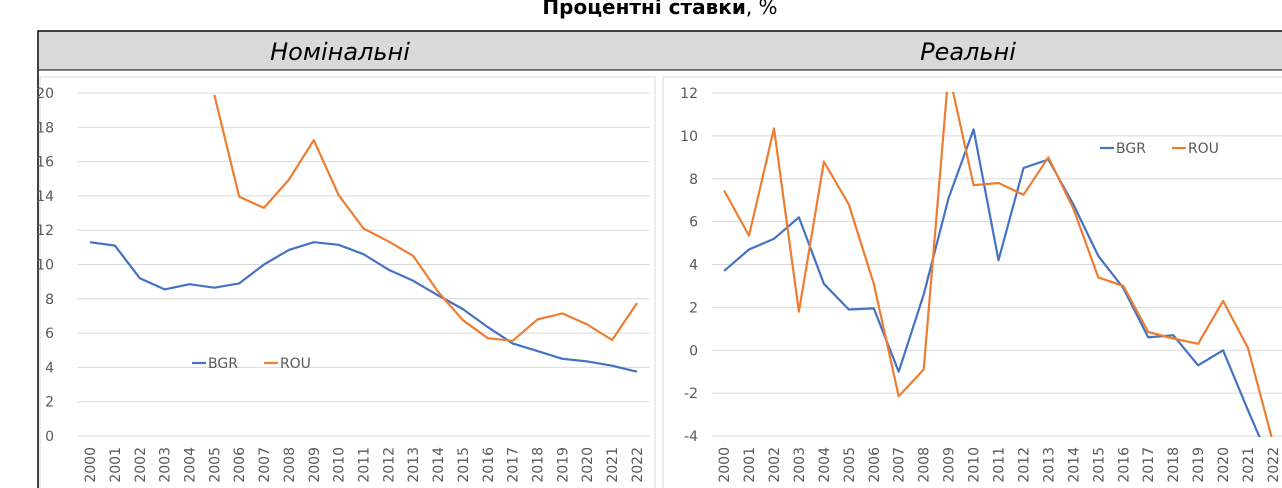 The image size is (1282, 488). Describe the element at coordinates (968, 52) in the screenshot. I see `panel-heading: Реальні` at that location.